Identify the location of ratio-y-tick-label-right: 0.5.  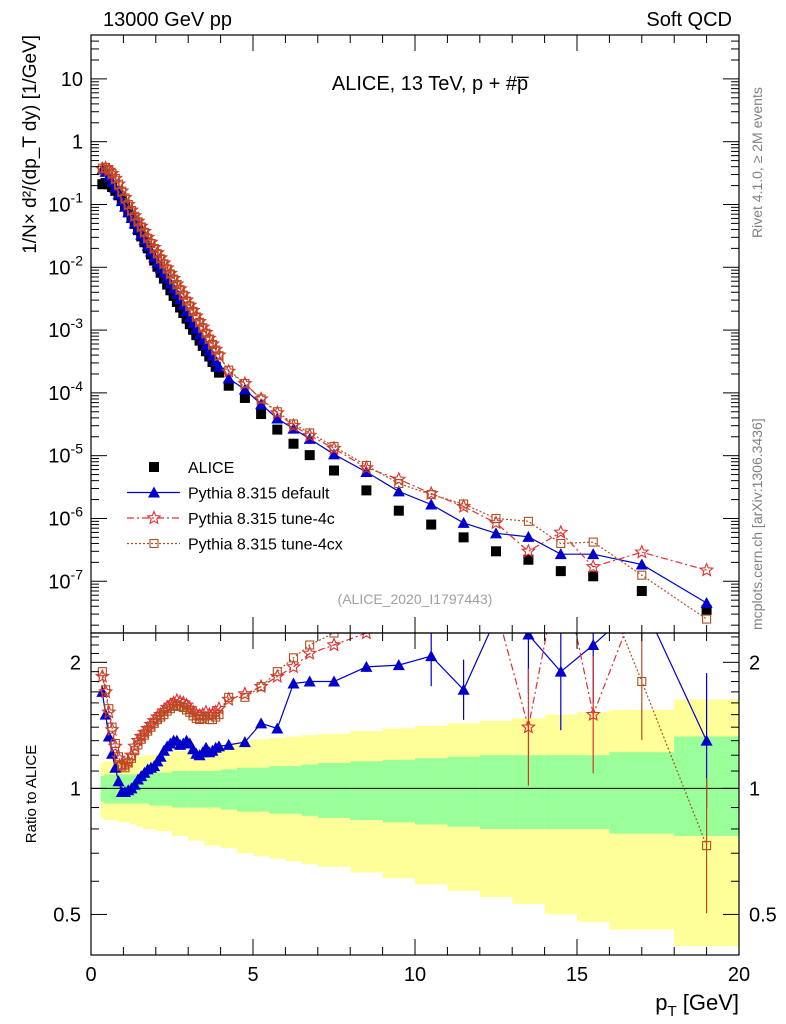
(763, 915).